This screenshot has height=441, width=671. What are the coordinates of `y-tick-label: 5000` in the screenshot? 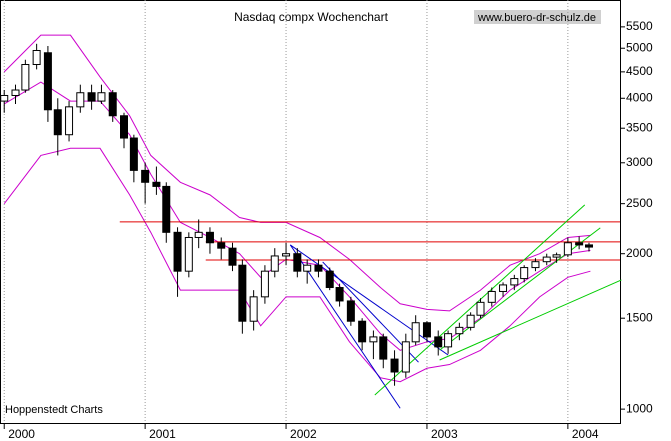 It's located at (639, 47).